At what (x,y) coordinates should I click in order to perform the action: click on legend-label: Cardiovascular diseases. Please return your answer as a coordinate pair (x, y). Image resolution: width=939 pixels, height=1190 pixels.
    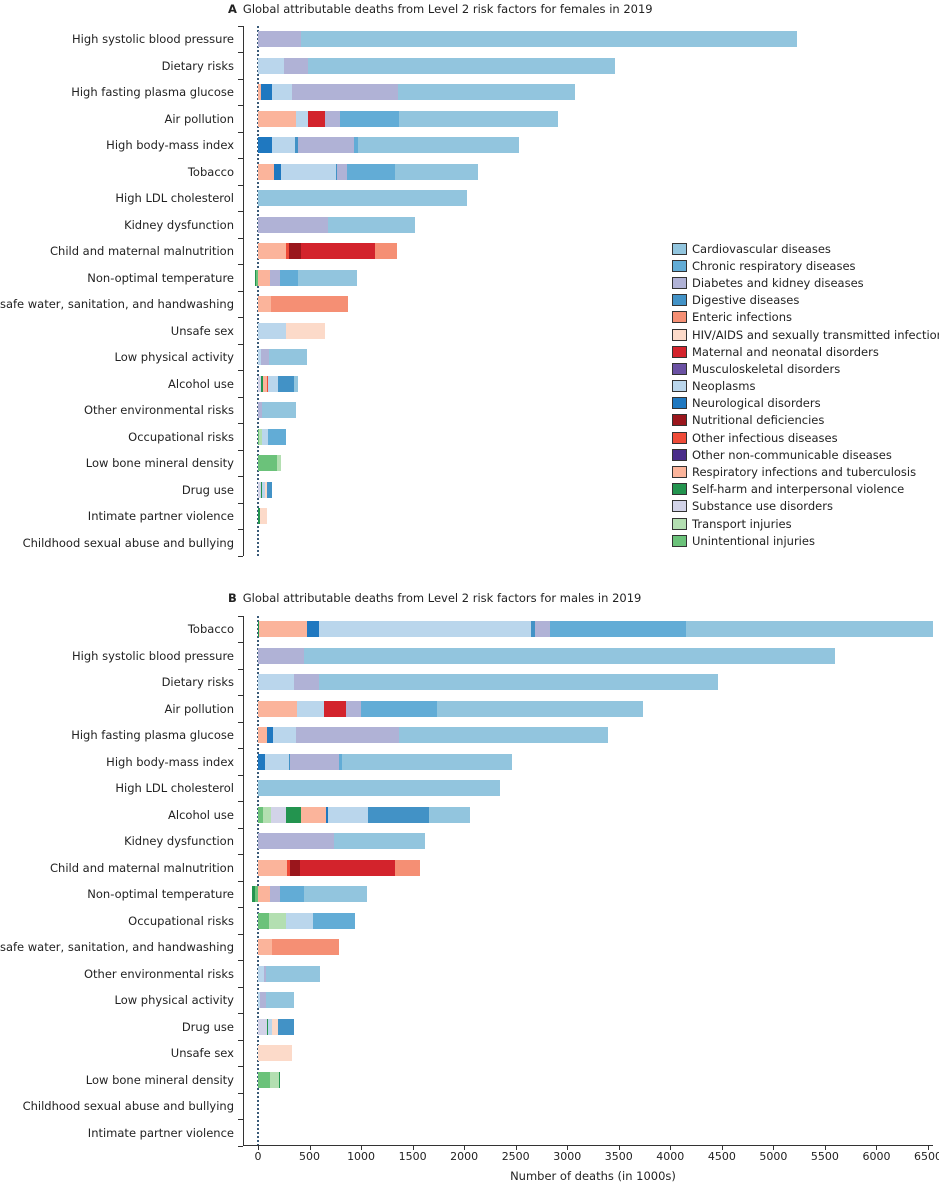
    Looking at the image, I should click on (761, 248).